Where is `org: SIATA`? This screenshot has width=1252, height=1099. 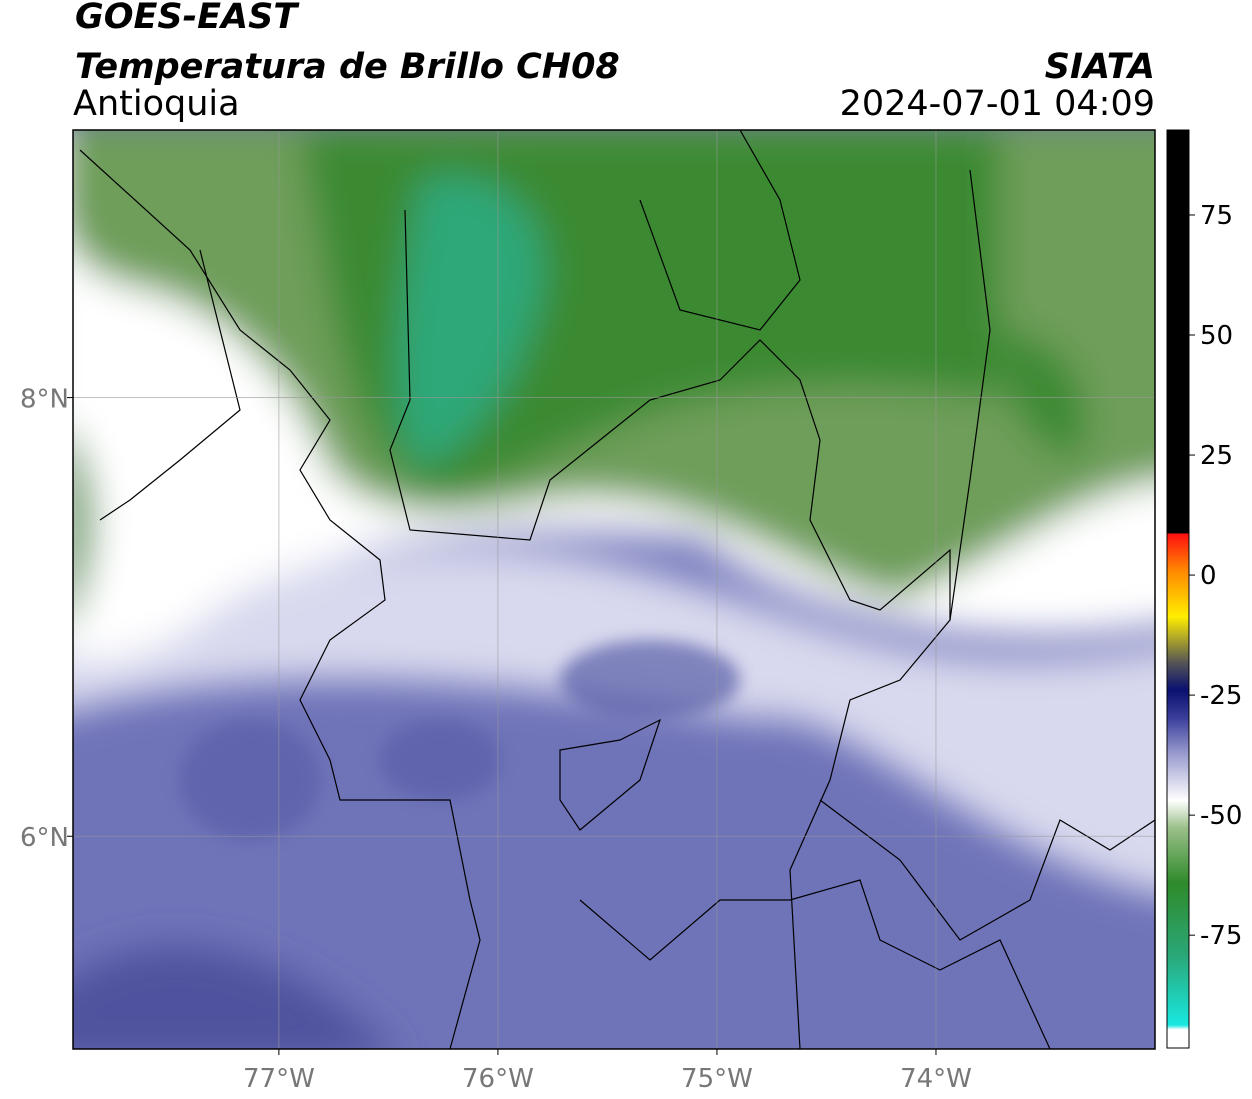 org: SIATA is located at coordinates (1100, 67).